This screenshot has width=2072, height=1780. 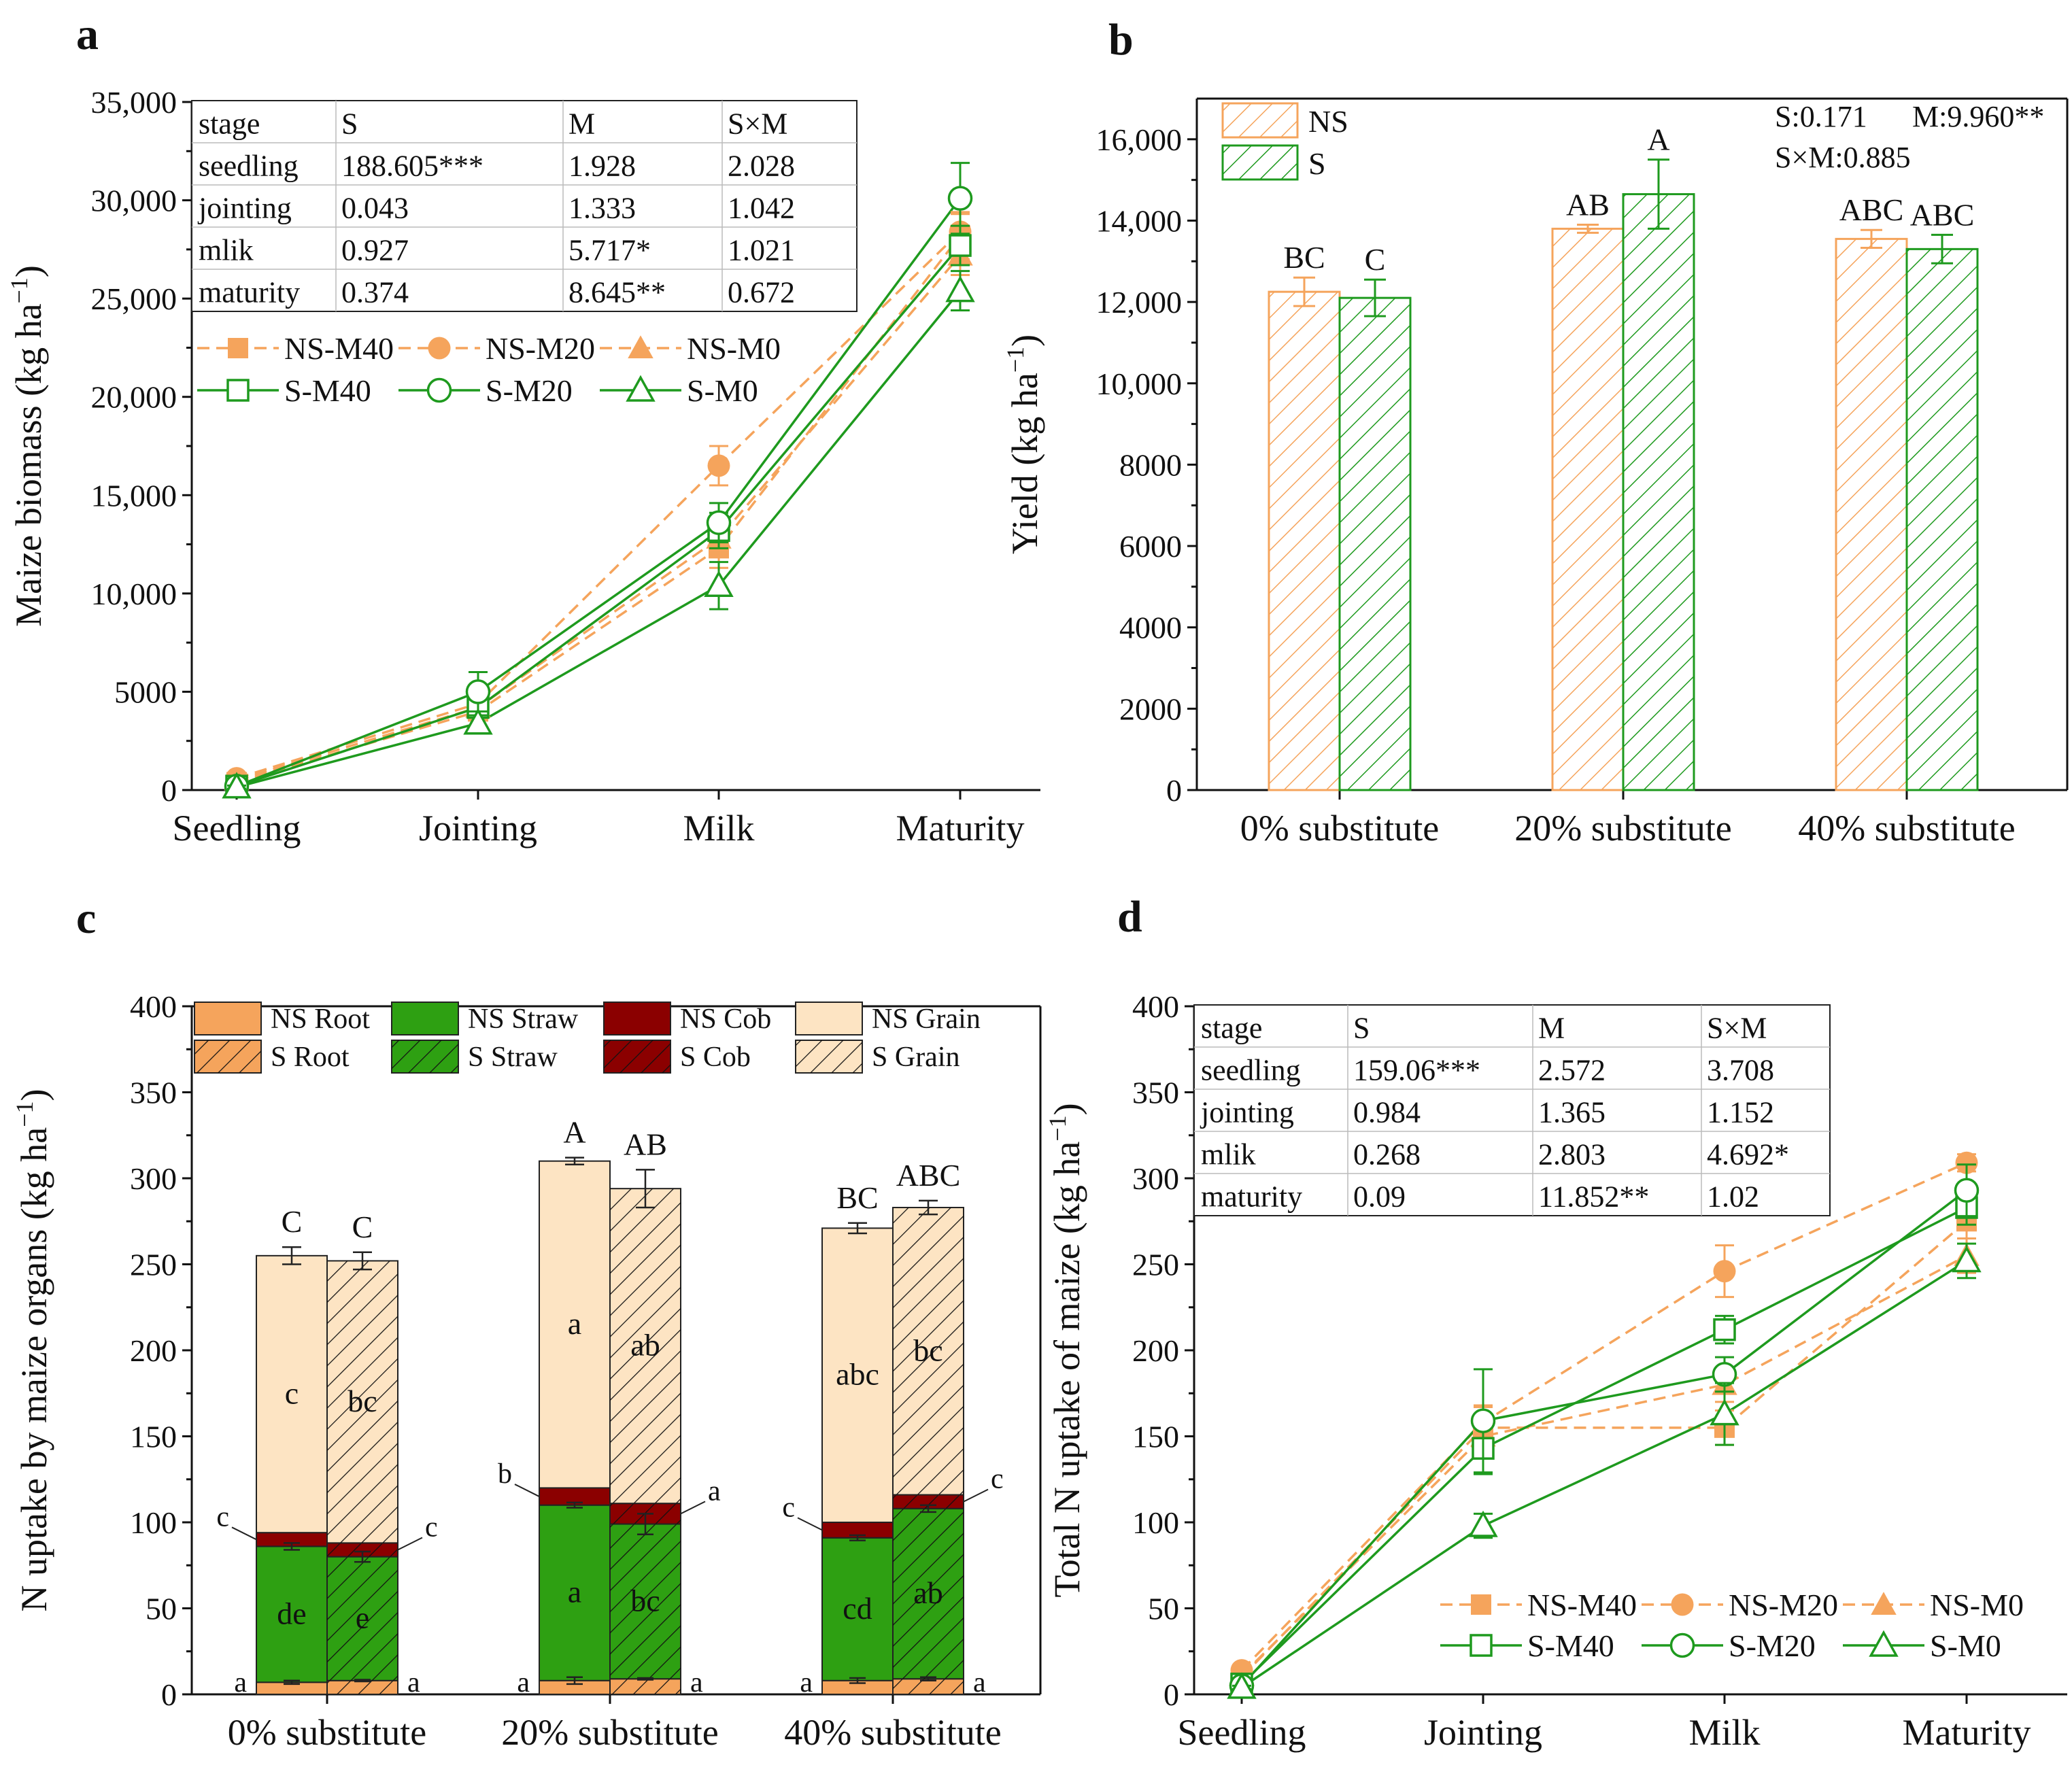 What do you see at coordinates (134, 201) in the screenshot?
I see `panel-a-y-tick-label: 30,000` at bounding box center [134, 201].